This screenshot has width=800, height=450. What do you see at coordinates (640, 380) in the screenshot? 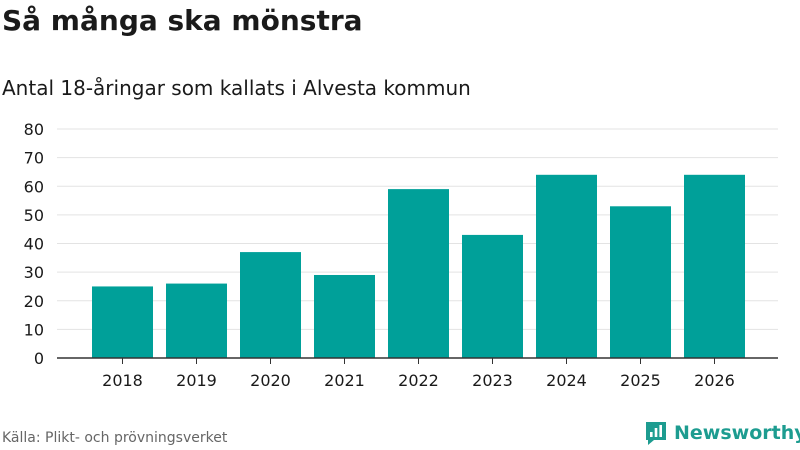
I see `x-tick-label: 2025` at bounding box center [640, 380].